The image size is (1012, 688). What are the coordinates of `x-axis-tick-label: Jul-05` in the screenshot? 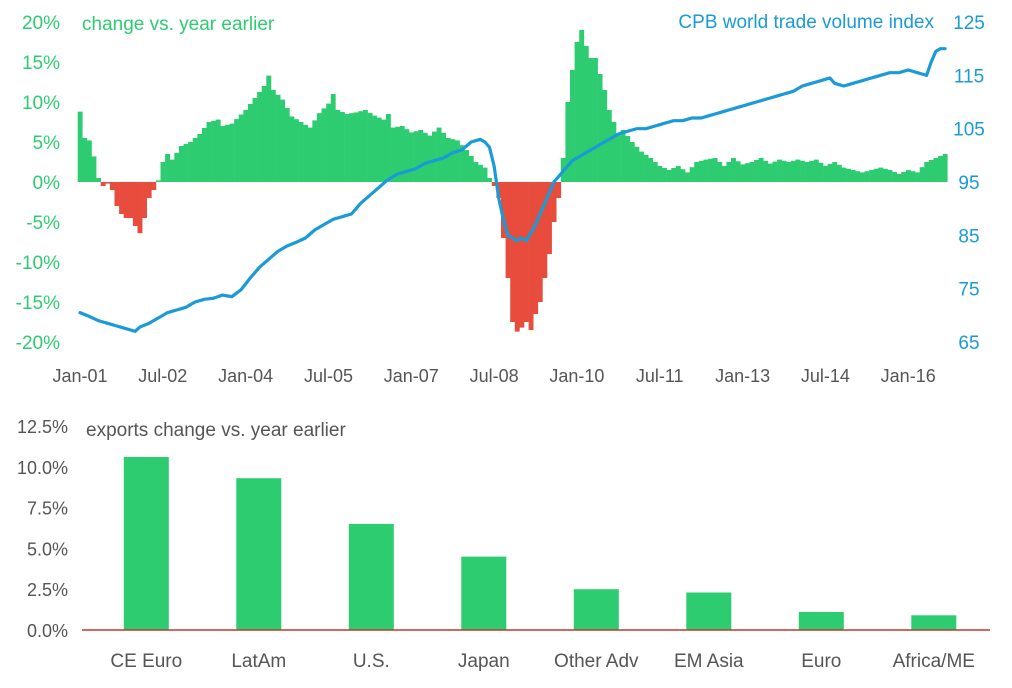 It's located at (328, 376).